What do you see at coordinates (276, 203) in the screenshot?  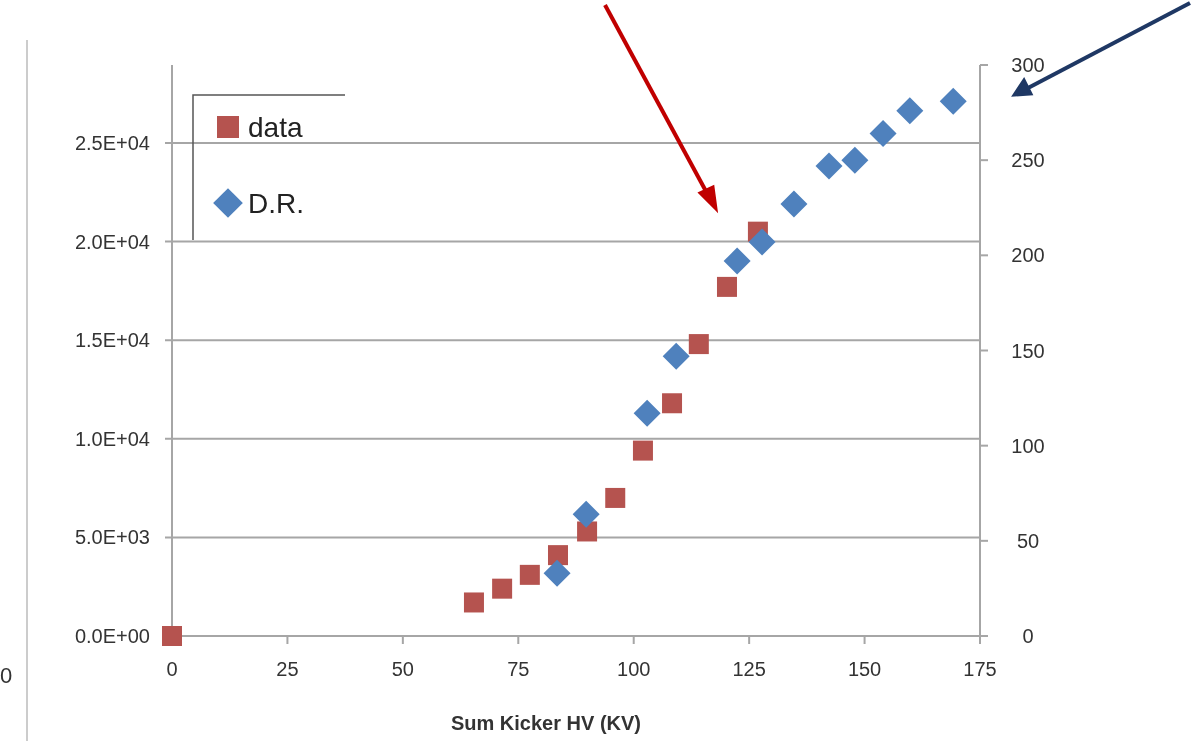 I see `legend-label: D.R.` at bounding box center [276, 203].